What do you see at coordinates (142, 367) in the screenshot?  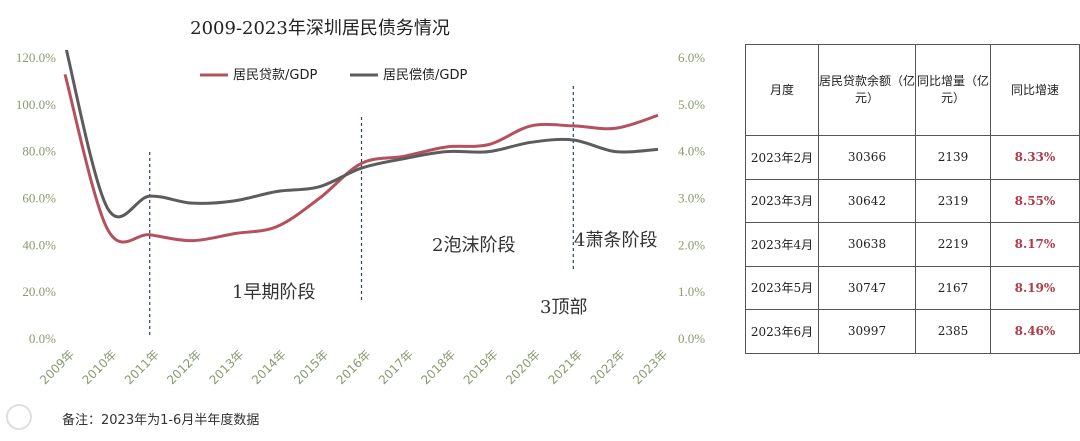 I see `x-axis-tick-label: 2011年` at bounding box center [142, 367].